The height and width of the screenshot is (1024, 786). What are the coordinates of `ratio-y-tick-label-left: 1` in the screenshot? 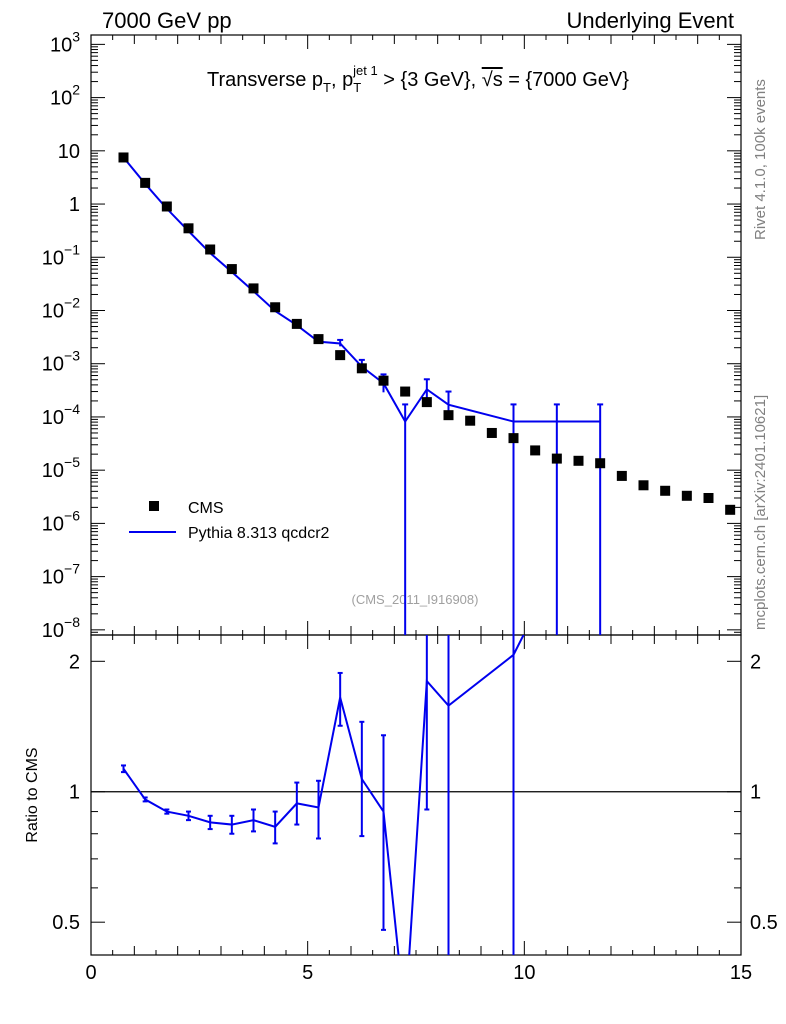 It's located at (74, 793).